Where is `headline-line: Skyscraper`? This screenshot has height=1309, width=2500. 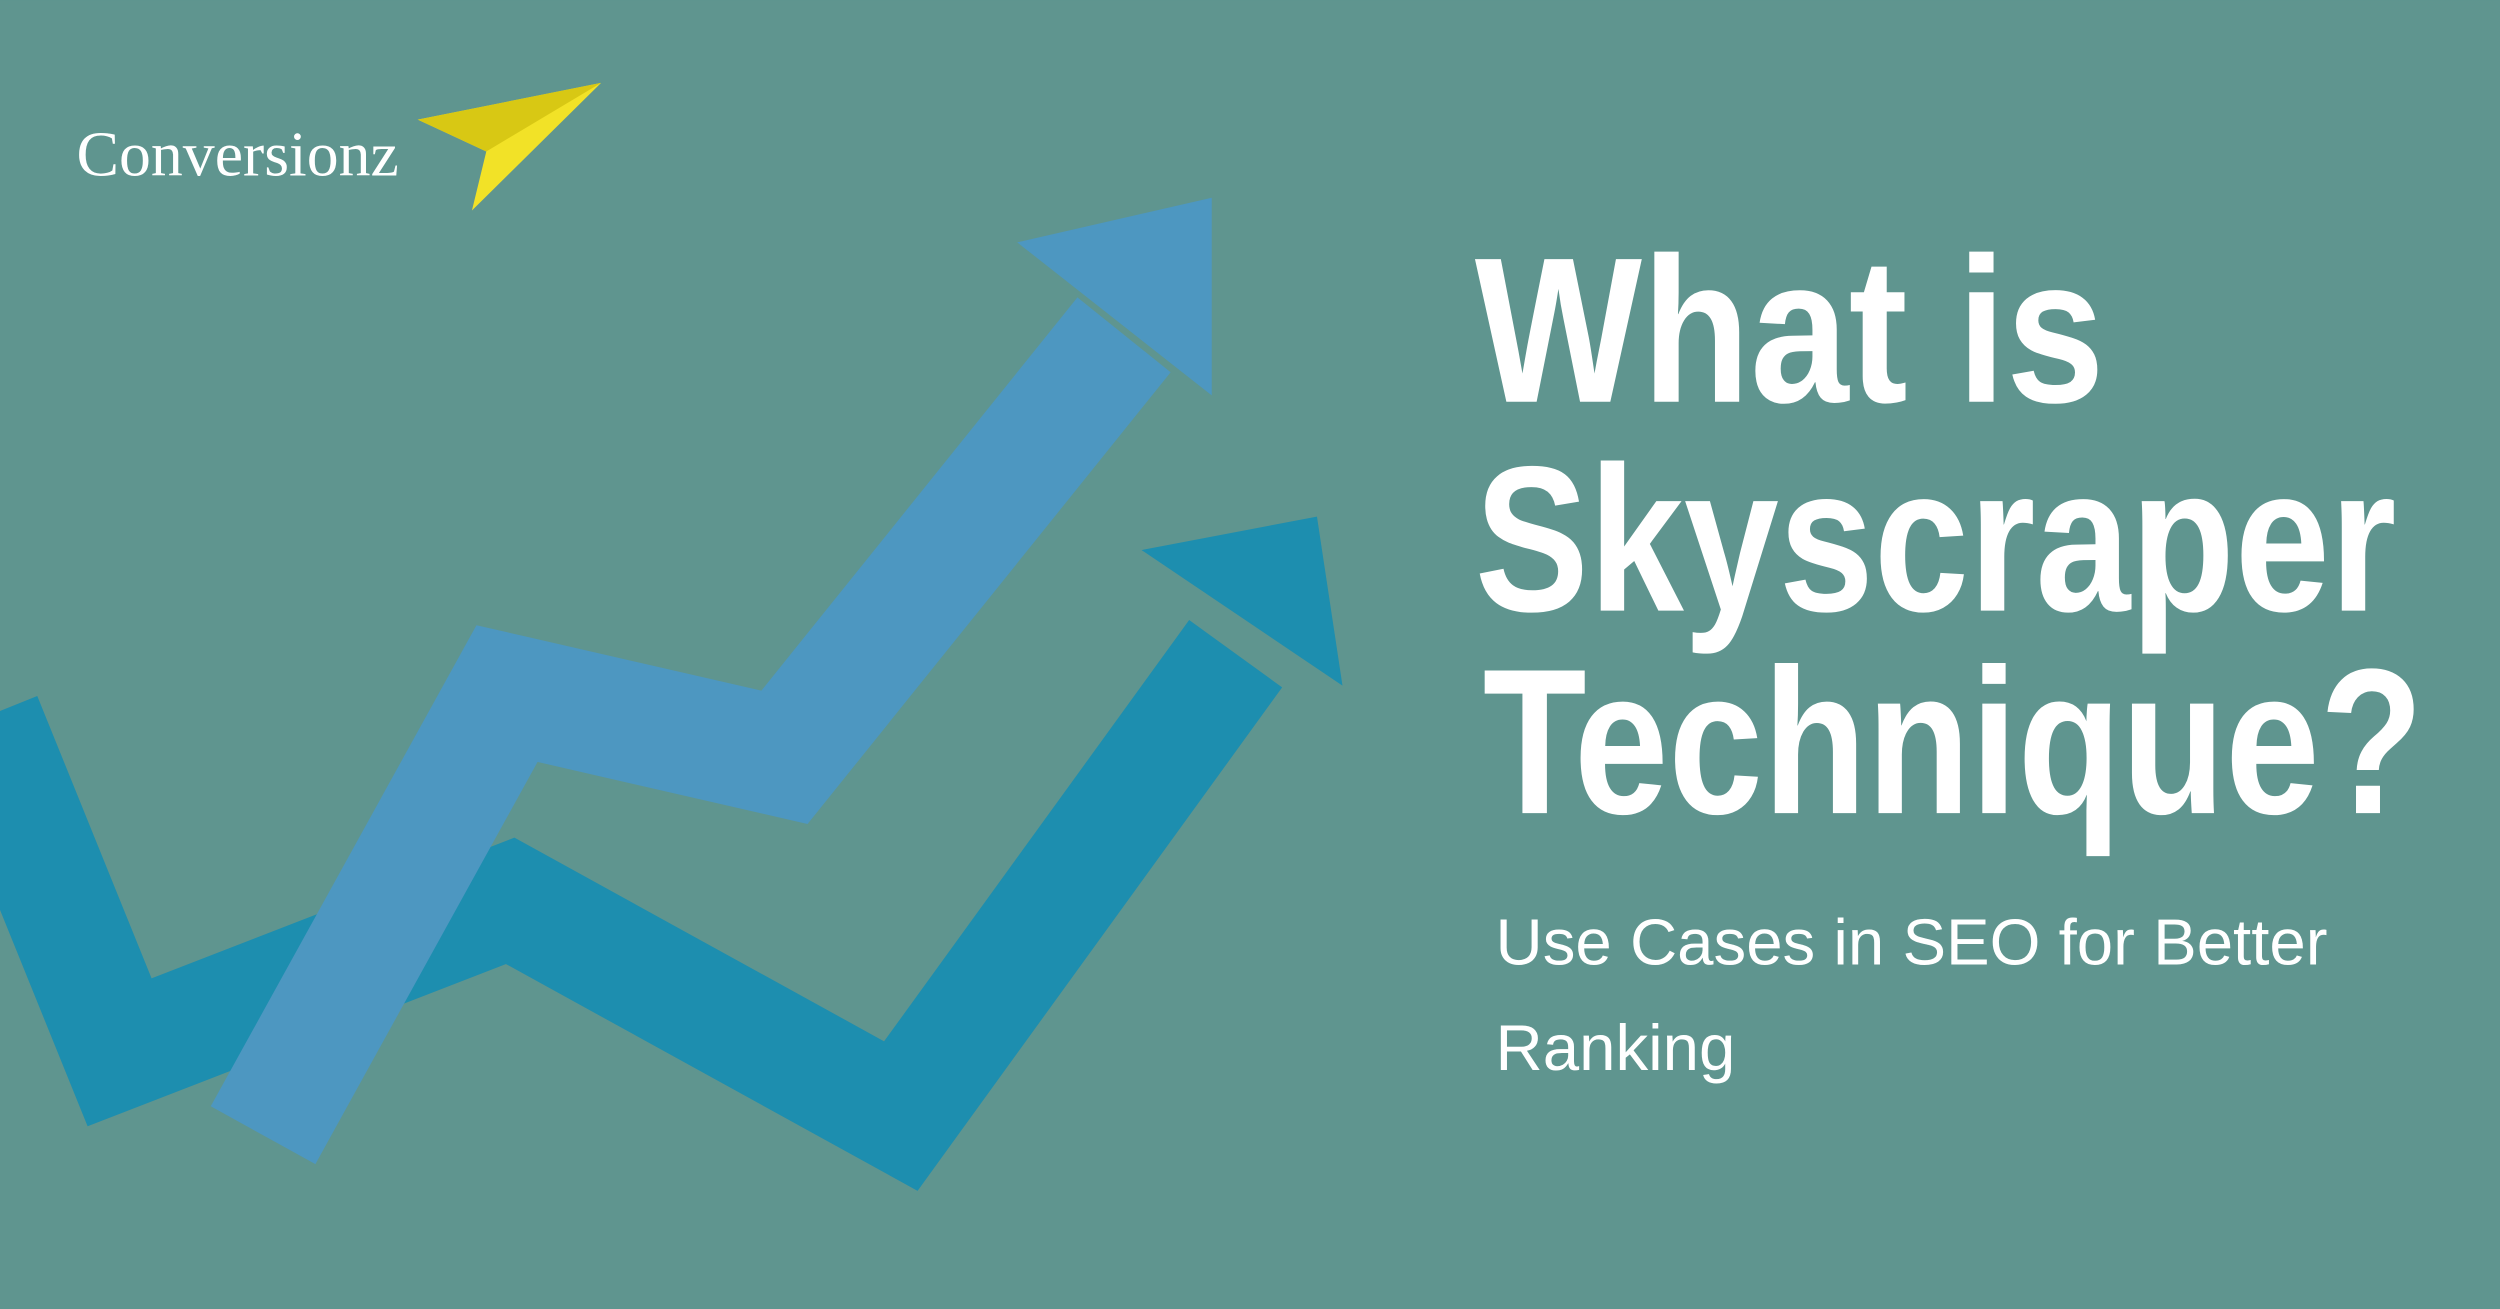
headline-line: Skyscraper is located at coordinates (1936, 539).